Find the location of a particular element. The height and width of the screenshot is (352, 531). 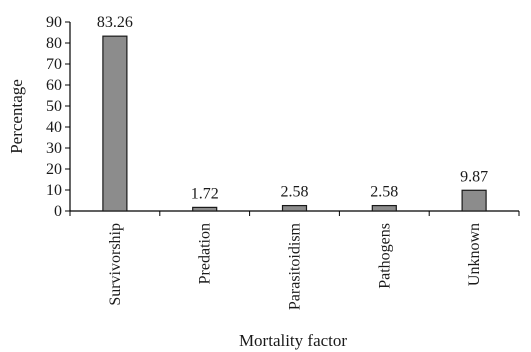

y-tick-label: 50 is located at coordinates (54, 106).